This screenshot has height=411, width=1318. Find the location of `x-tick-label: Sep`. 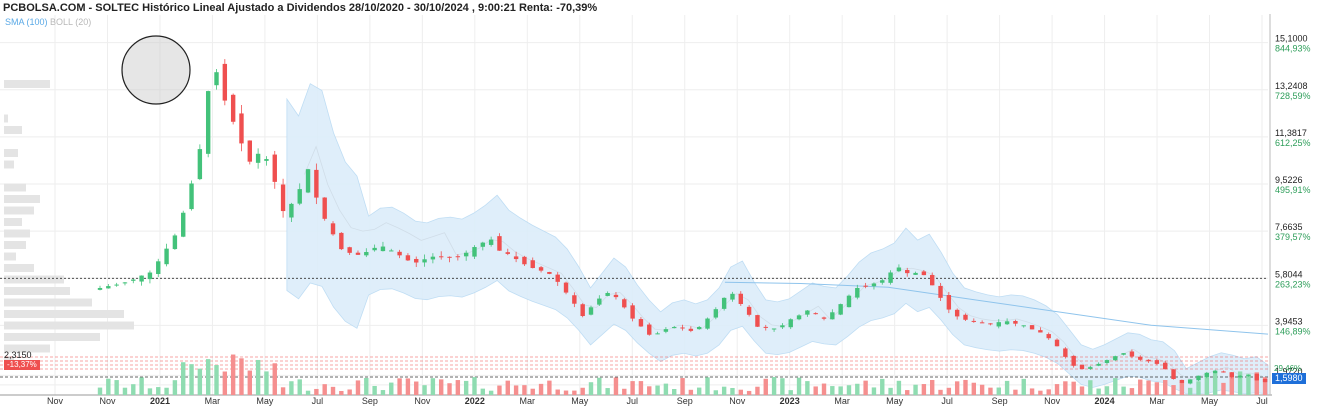

x-tick-label: Sep is located at coordinates (370, 401).